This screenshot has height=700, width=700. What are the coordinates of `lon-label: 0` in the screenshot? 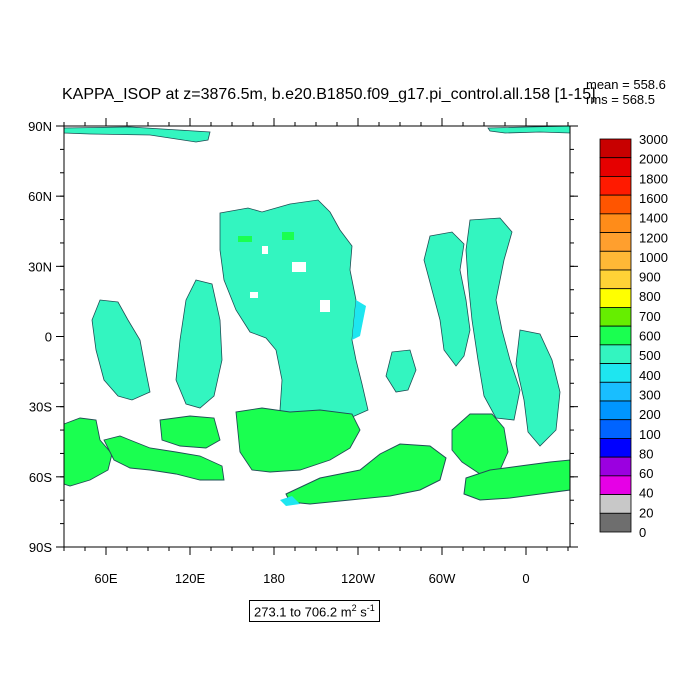 It's located at (525, 578).